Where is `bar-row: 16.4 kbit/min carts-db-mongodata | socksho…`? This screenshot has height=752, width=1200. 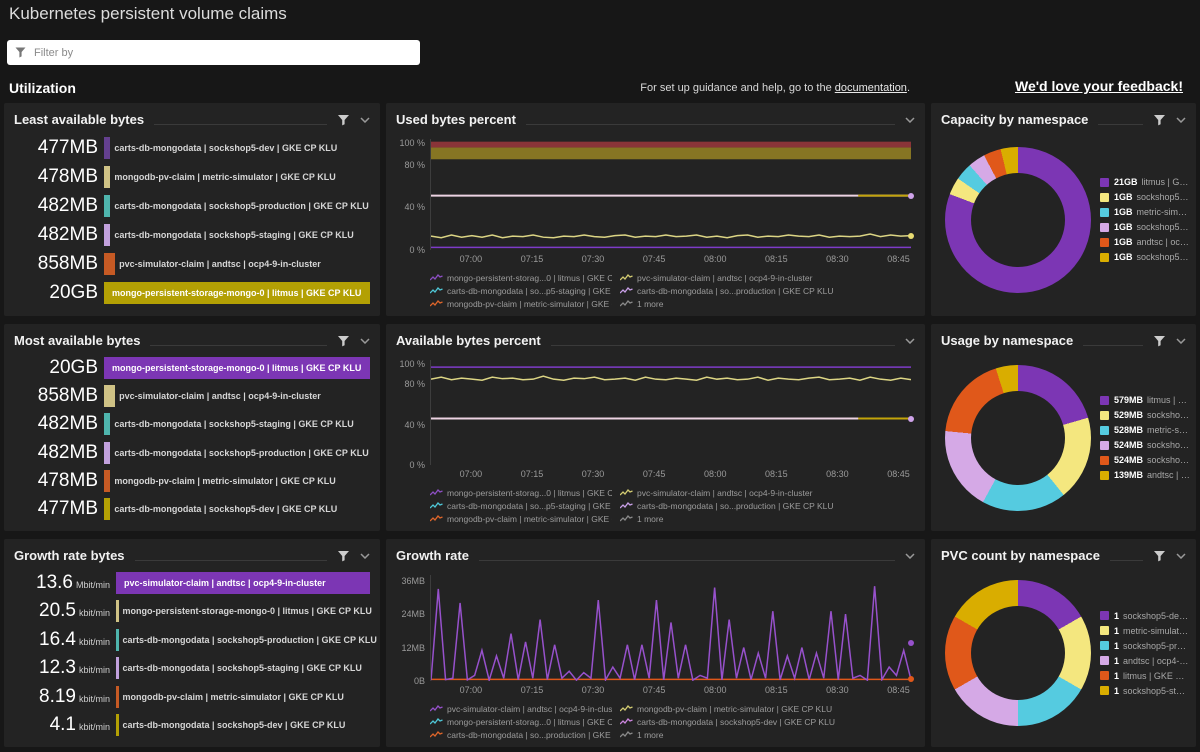 bar-row: 16.4 kbit/min carts-db-mongodata | socksho… is located at coordinates (195, 639).